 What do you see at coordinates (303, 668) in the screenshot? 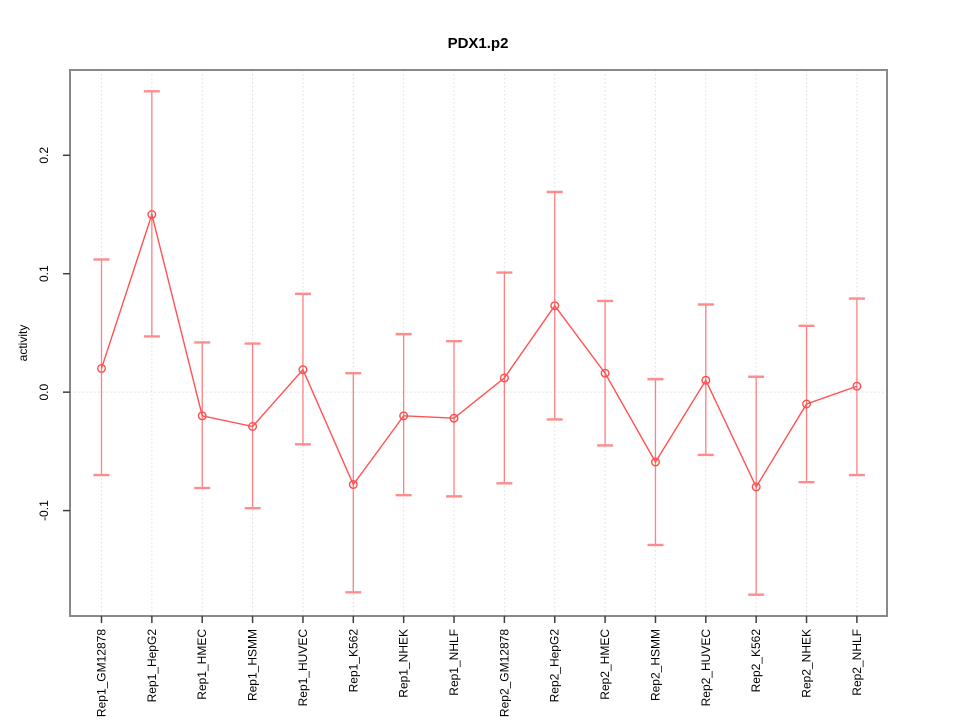
I see `x-tick-label: Rep1_HUVEC` at bounding box center [303, 668].